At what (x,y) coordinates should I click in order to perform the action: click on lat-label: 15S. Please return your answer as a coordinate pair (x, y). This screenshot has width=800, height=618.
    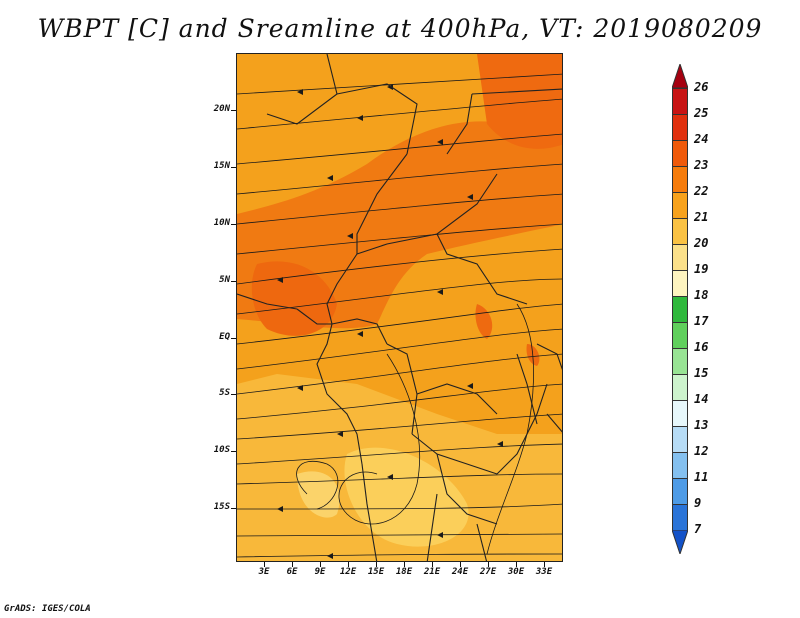
    Looking at the image, I should click on (221, 507).